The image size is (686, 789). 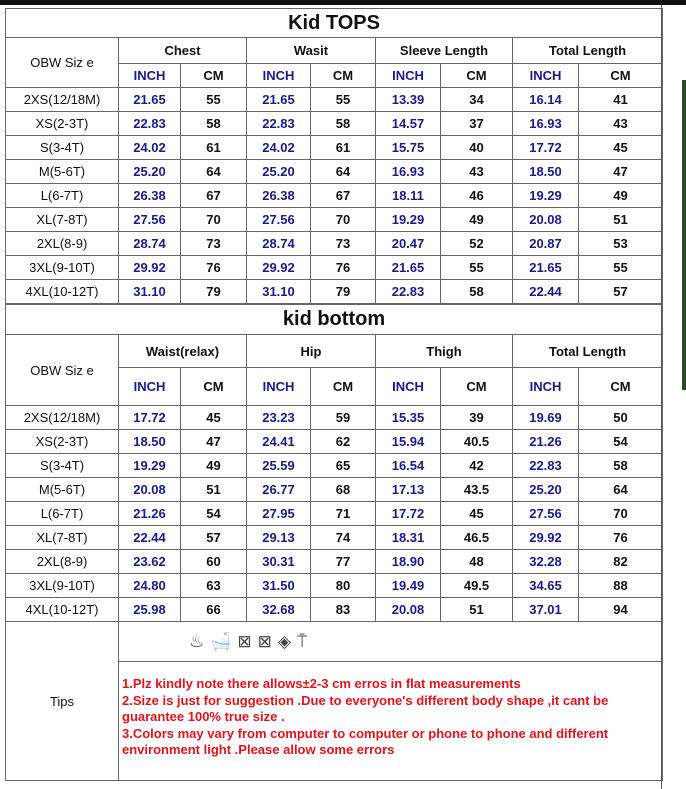 What do you see at coordinates (334, 23) in the screenshot?
I see `tops-title: Kid TOPS` at bounding box center [334, 23].